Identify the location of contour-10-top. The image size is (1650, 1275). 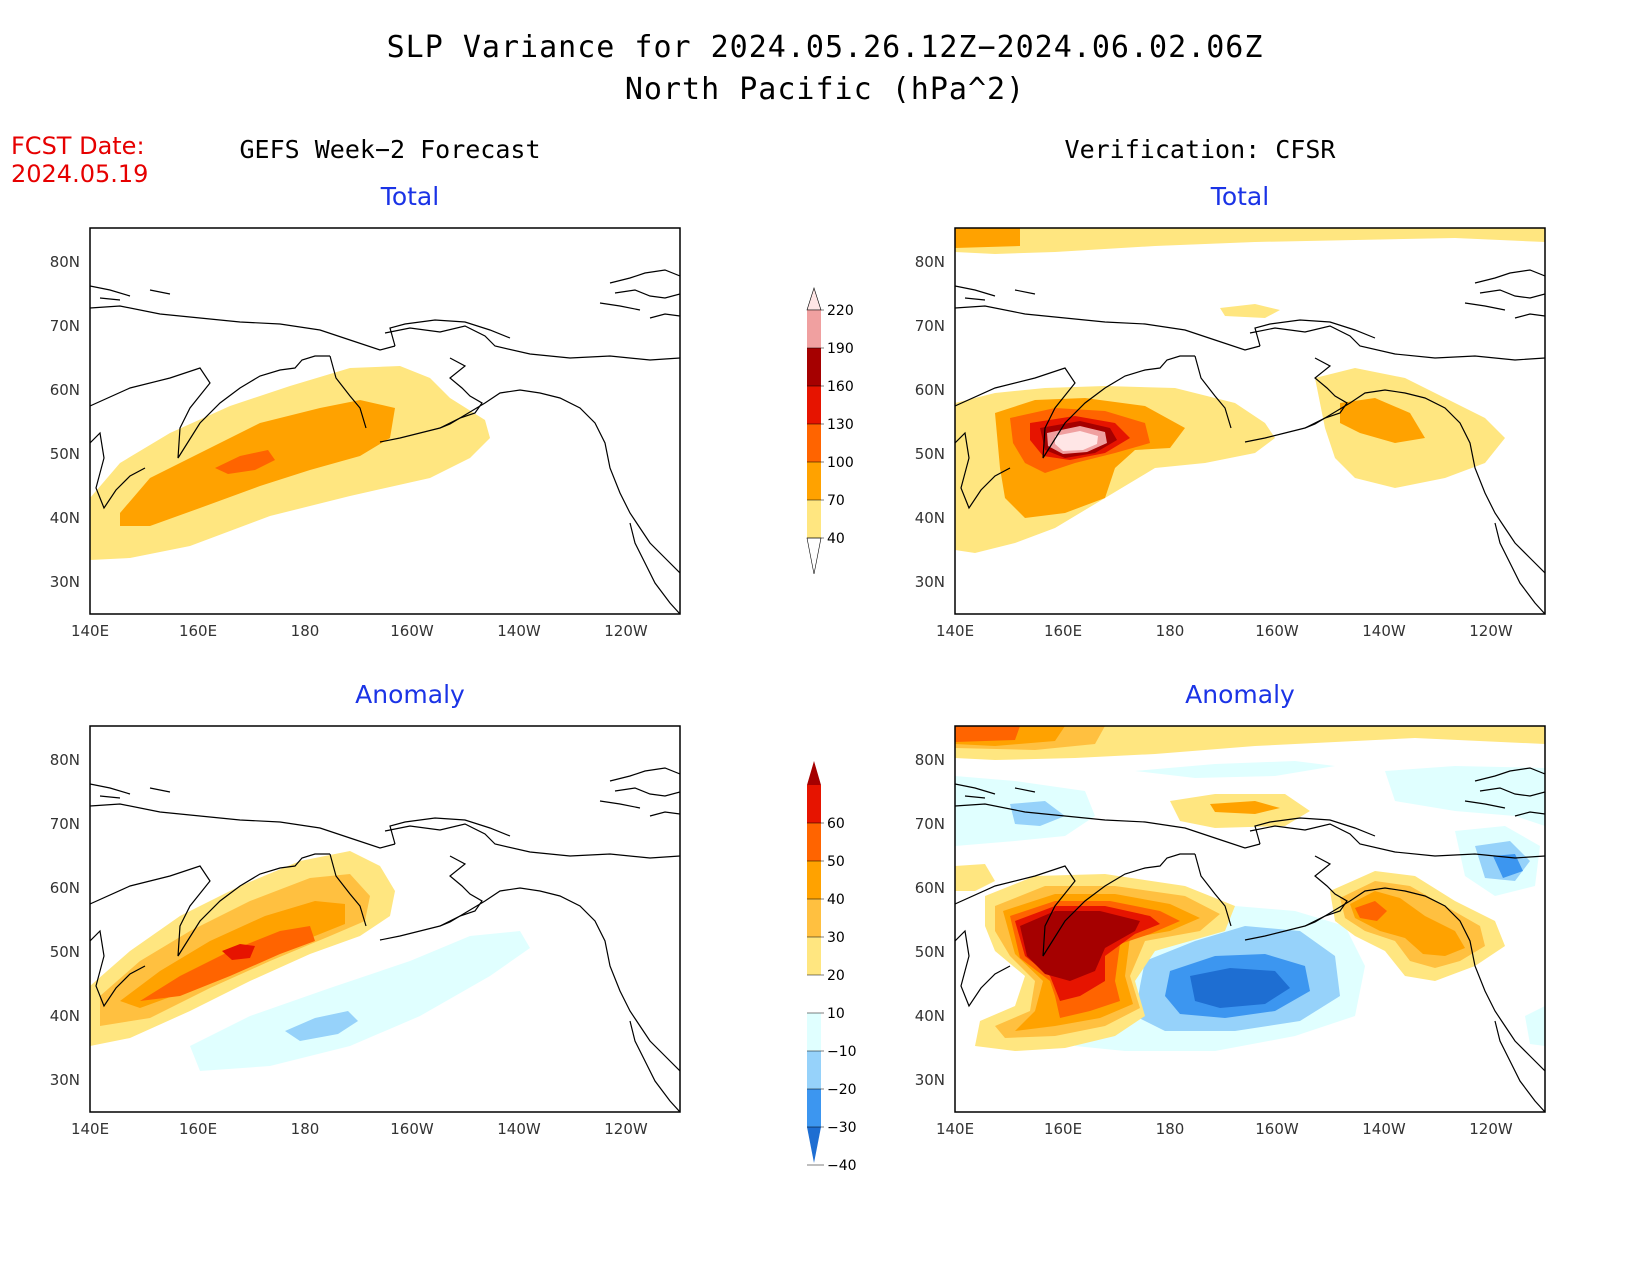
(1250, 743).